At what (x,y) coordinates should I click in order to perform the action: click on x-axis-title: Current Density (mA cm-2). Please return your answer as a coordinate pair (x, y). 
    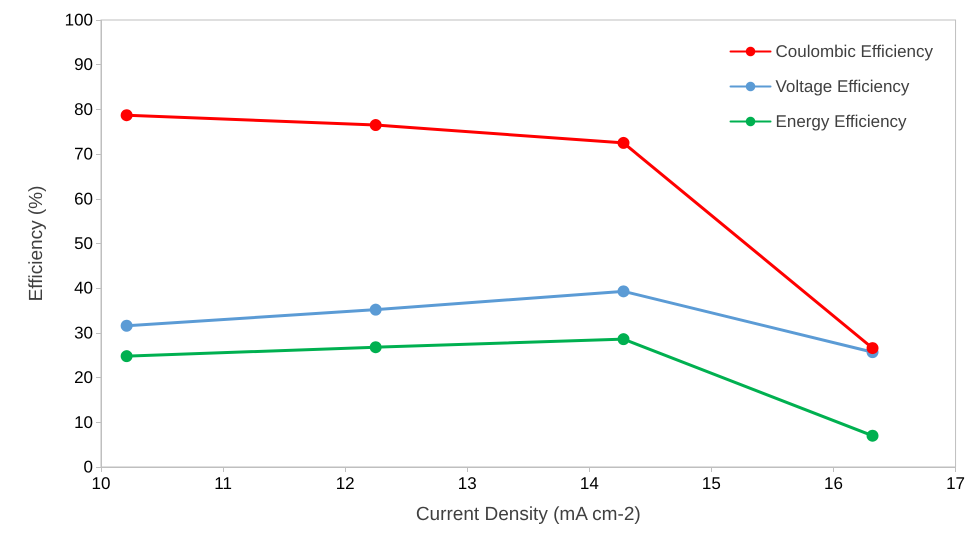
    Looking at the image, I should click on (528, 514).